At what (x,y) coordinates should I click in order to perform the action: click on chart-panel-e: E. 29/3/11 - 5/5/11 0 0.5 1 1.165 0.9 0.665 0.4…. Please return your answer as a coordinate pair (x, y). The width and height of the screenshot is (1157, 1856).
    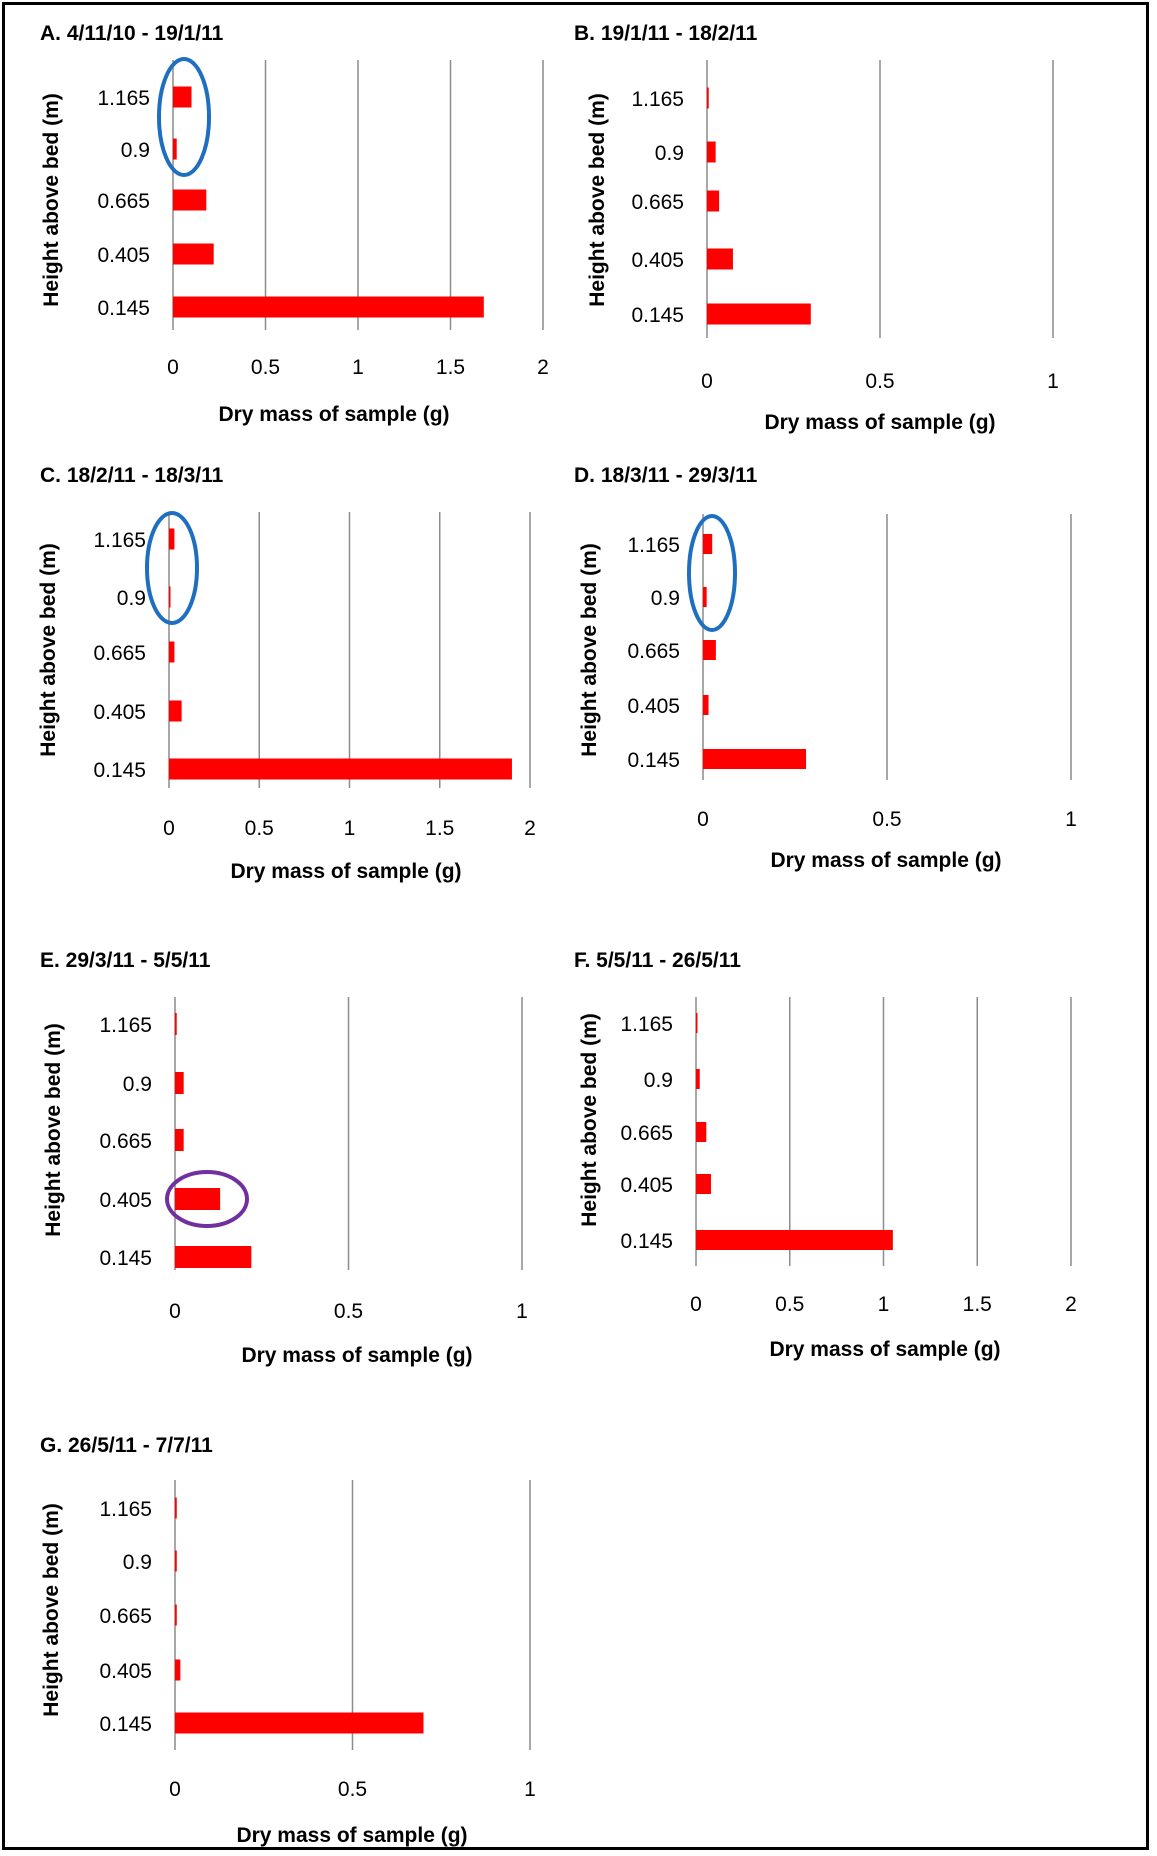
    Looking at the image, I should click on (284, 1158).